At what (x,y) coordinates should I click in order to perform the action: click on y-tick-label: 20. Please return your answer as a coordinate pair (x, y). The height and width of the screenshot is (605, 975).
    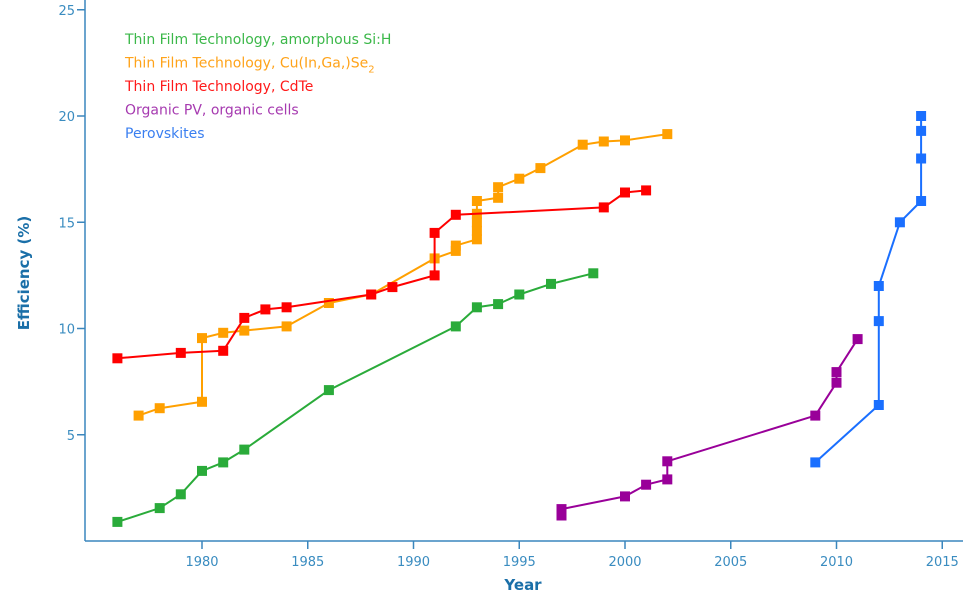
    Looking at the image, I should click on (66, 117).